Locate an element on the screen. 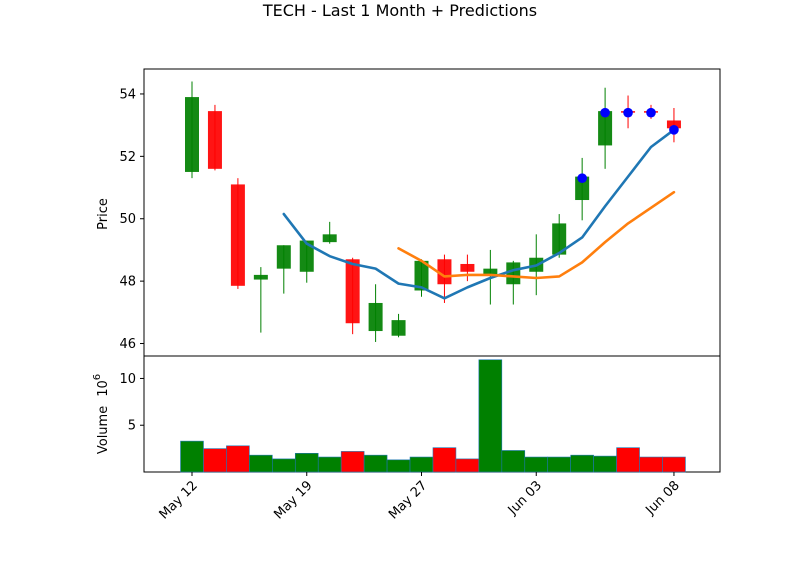 The image size is (800, 575). x-tick-label: Jun 08 is located at coordinates (662, 498).